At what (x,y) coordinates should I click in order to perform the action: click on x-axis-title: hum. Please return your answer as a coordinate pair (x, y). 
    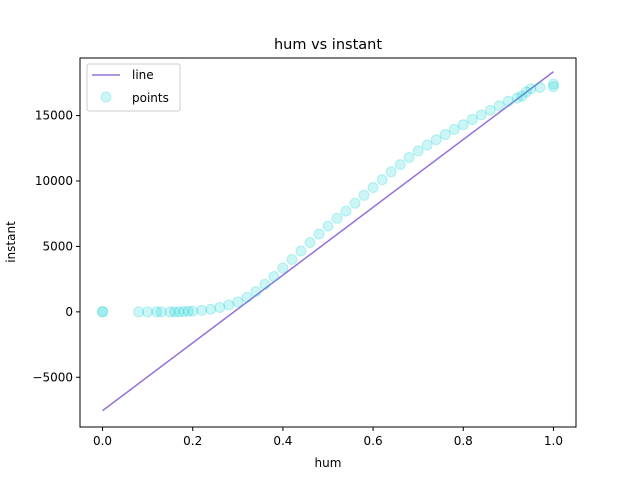
    Looking at the image, I should click on (328, 463).